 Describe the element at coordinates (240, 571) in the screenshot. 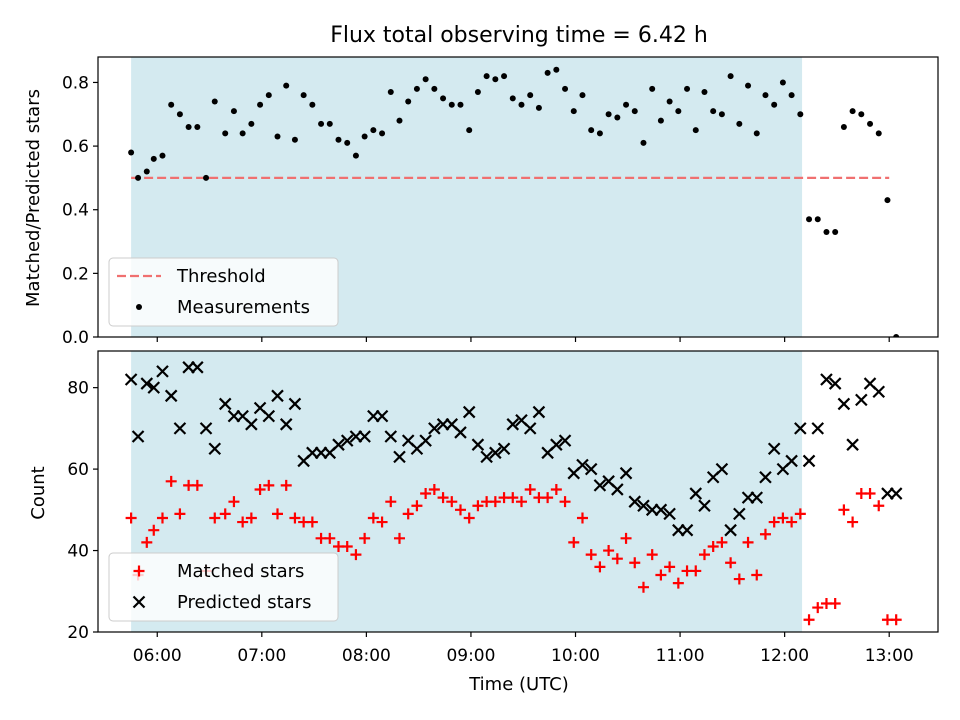

I see `legend-label: Matched stars` at that location.